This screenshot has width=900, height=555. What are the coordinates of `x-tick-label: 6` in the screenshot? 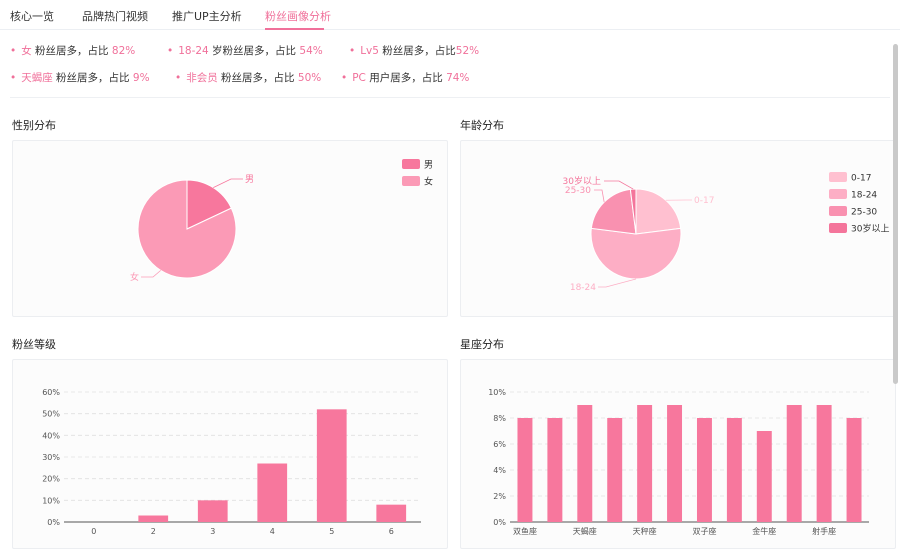 It's located at (391, 531).